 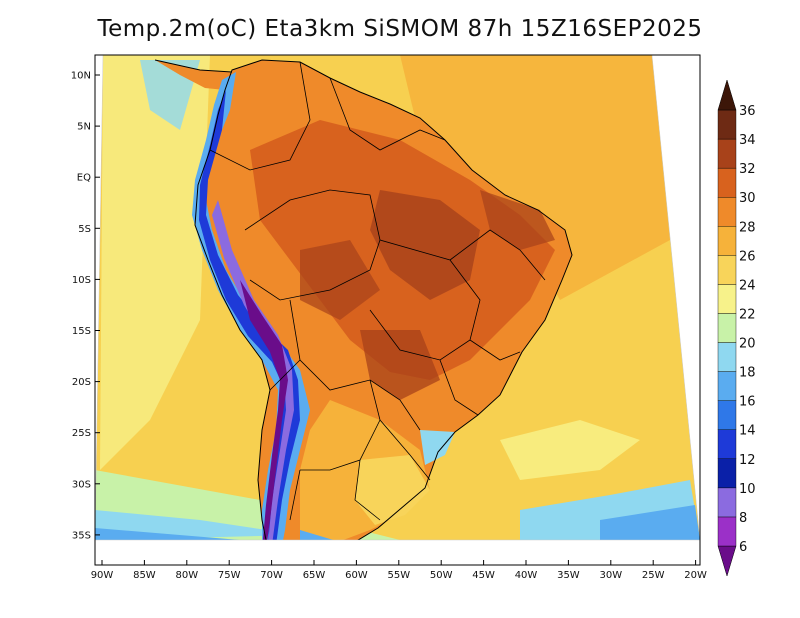 What do you see at coordinates (84, 229) in the screenshot?
I see `lat-tick-label: 5S` at bounding box center [84, 229].